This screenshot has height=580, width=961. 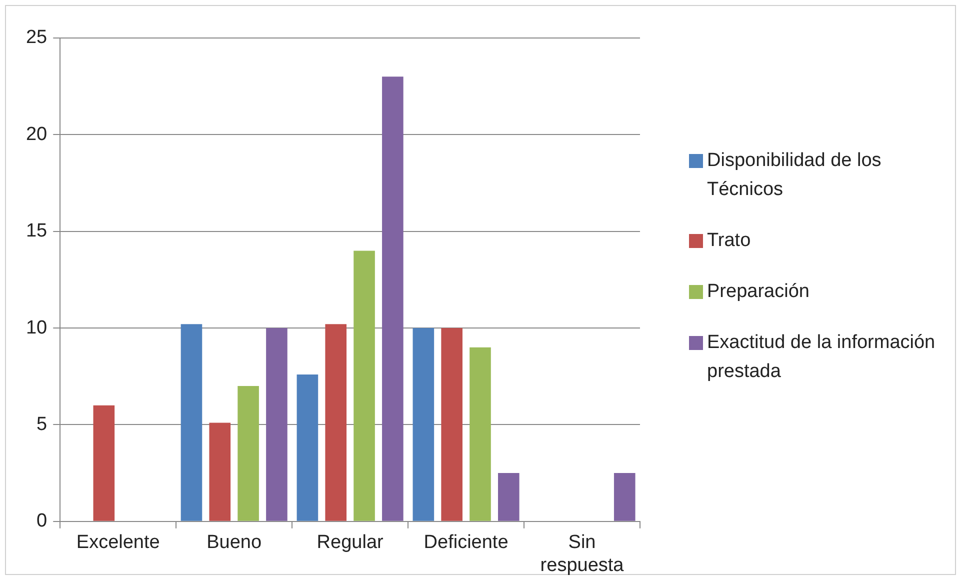 I want to click on x-tick-label: Bueno, so click(x=234, y=543).